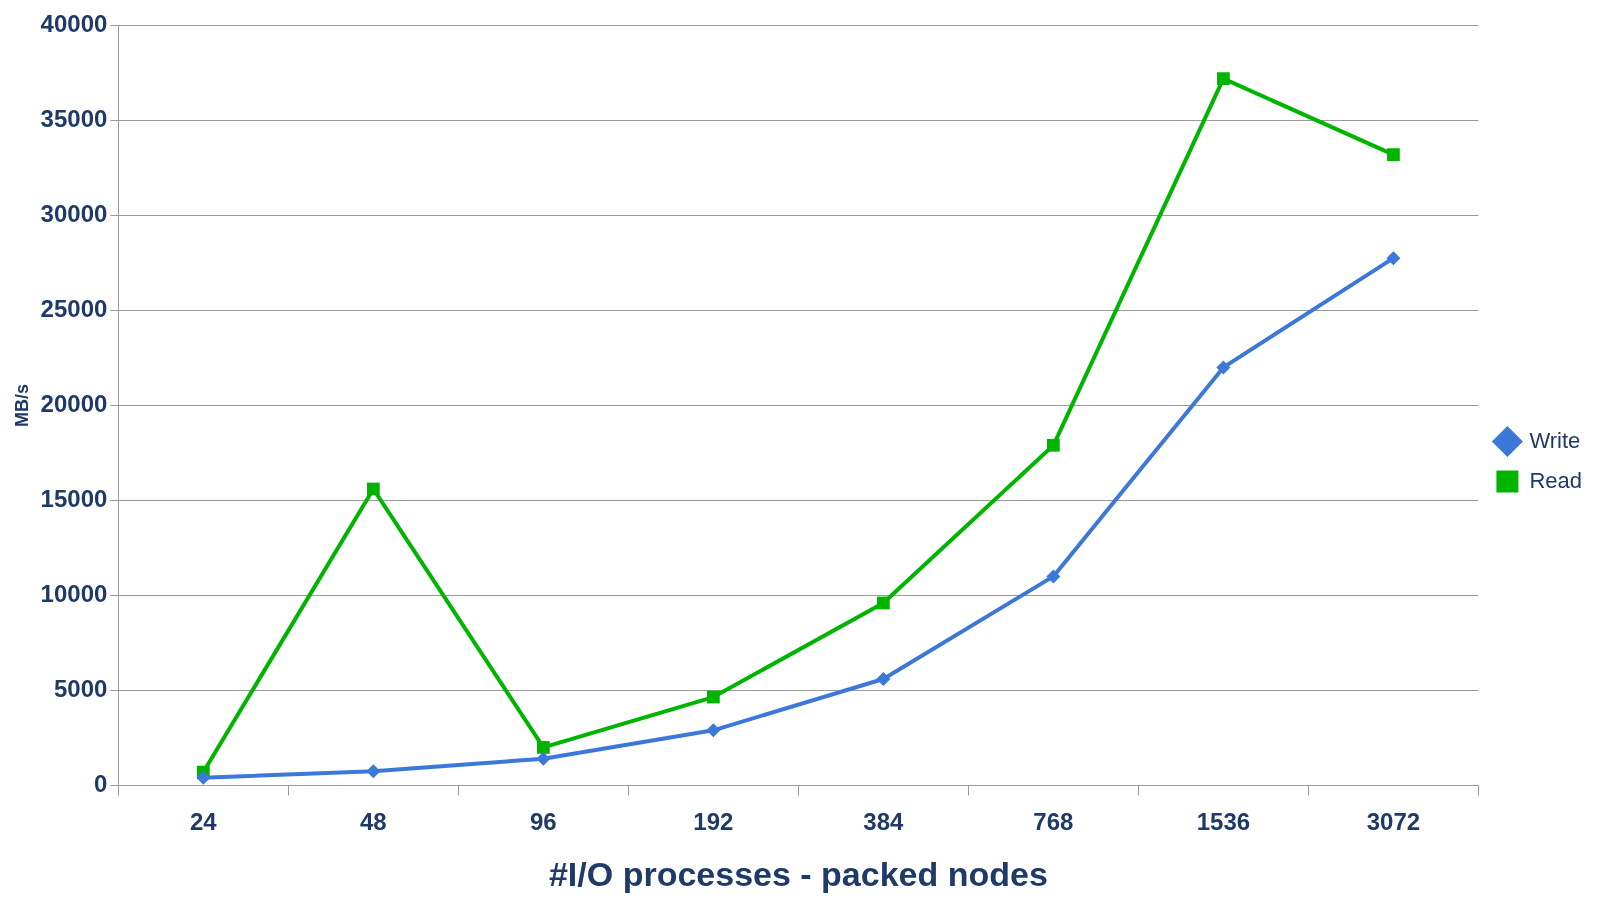 The height and width of the screenshot is (909, 1604). I want to click on y-tick-label: 40000, so click(74, 24).